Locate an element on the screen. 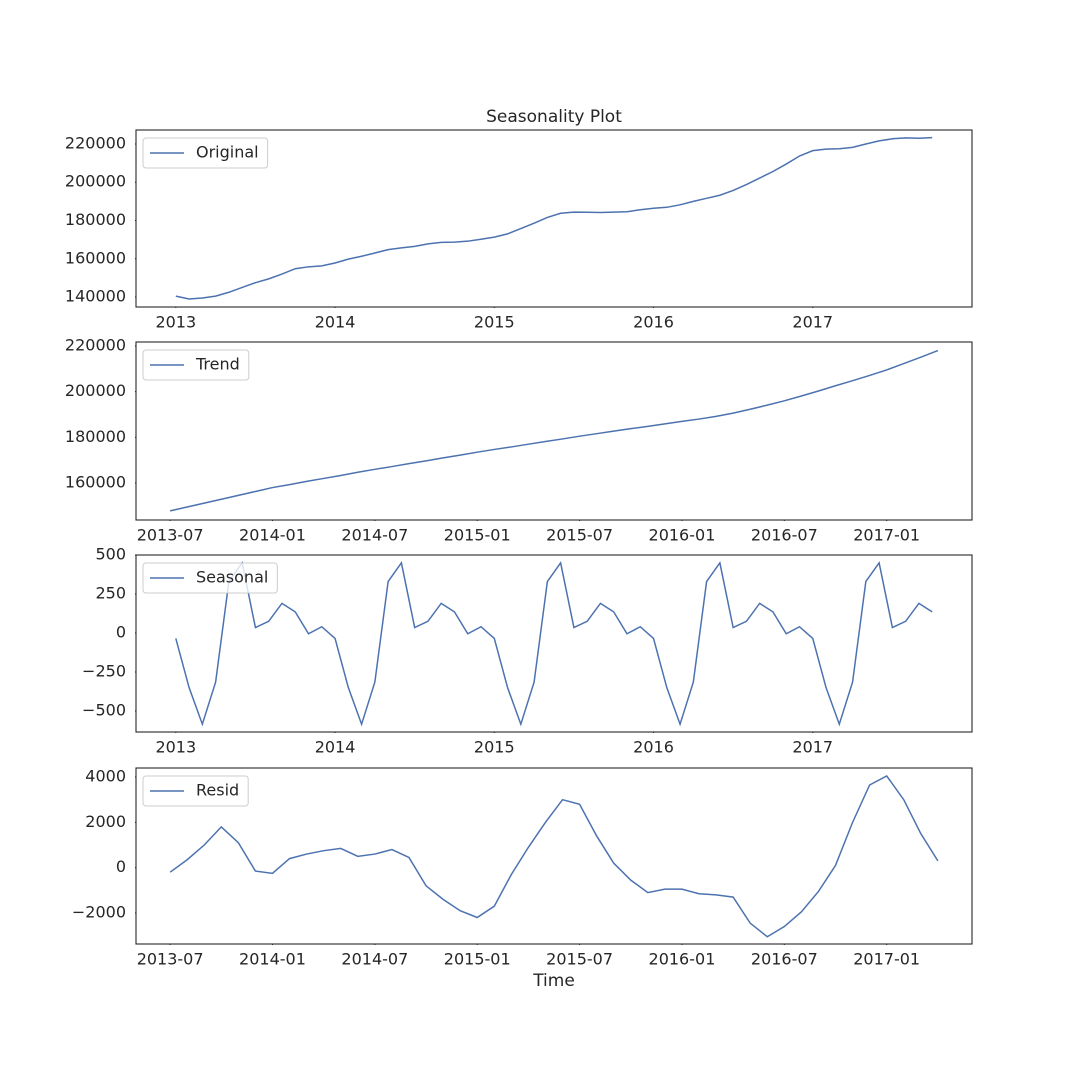  legend-label: Resid is located at coordinates (217, 790).